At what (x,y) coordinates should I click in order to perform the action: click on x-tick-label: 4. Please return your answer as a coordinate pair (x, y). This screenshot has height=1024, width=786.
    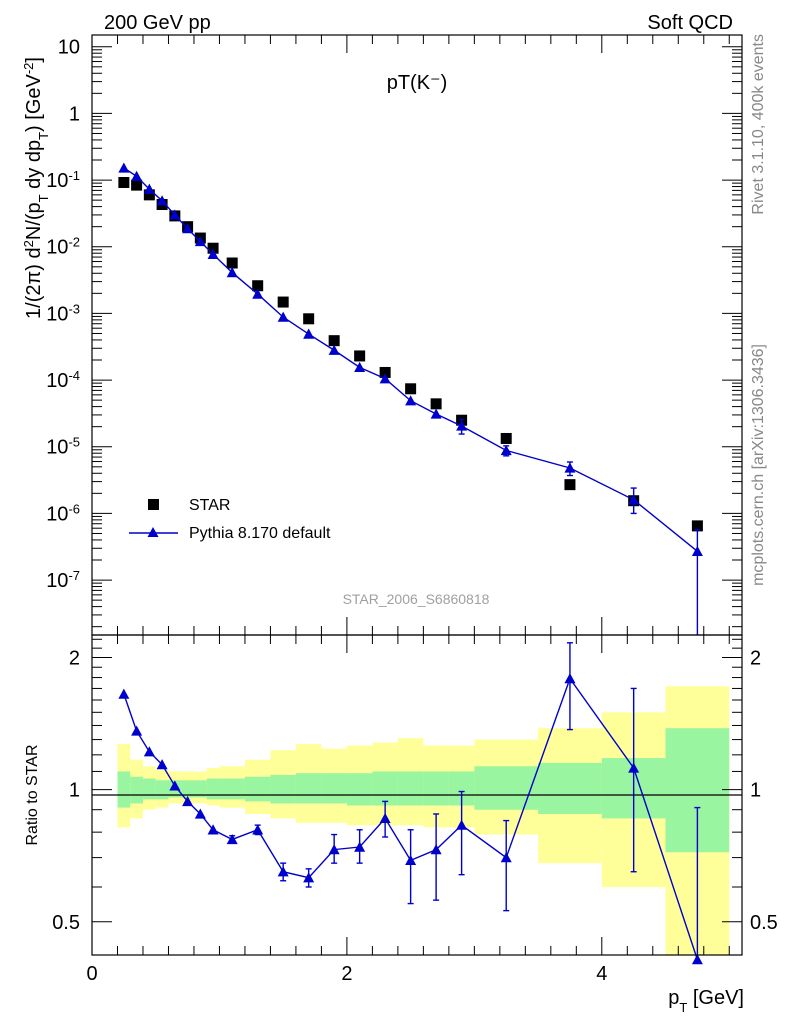
    Looking at the image, I should click on (601, 974).